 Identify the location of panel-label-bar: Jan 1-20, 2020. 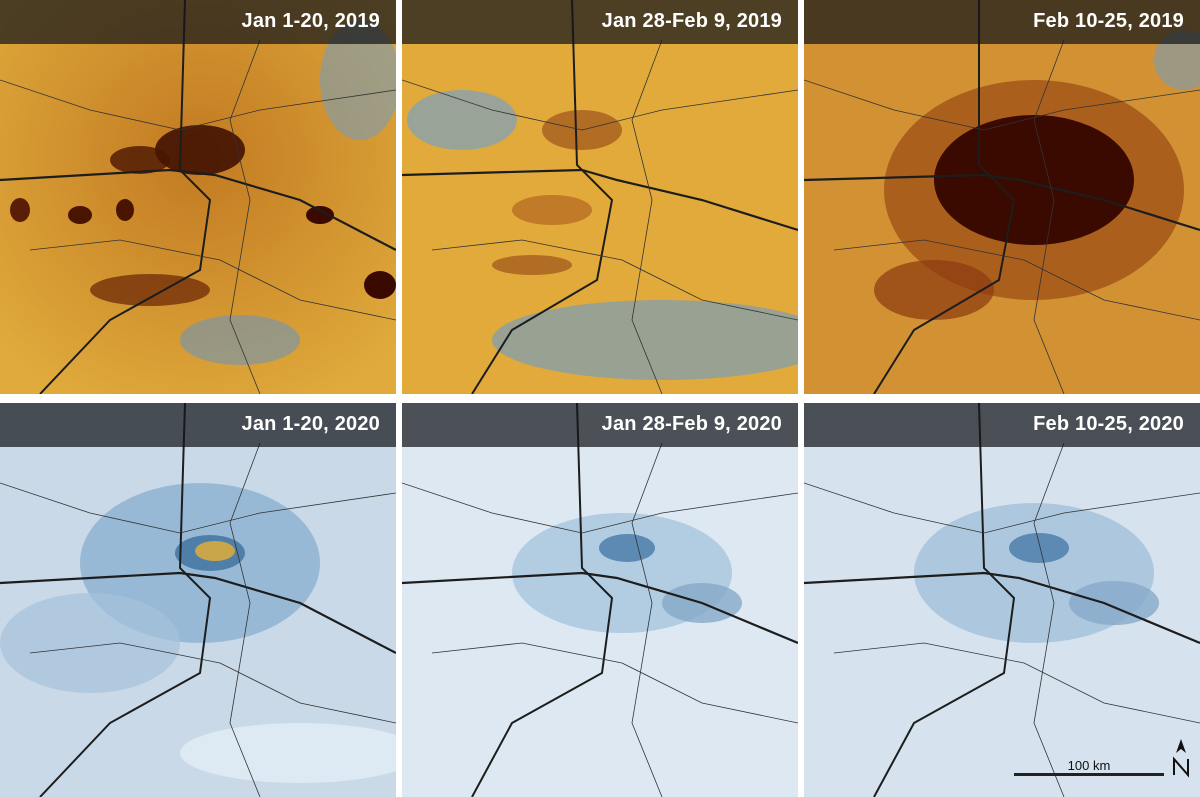
(198, 425).